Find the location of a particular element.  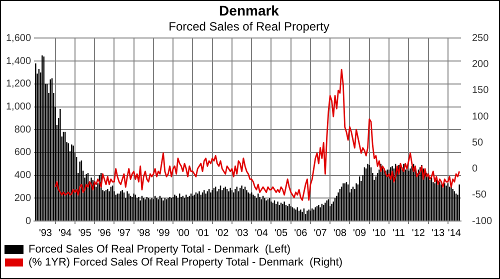

x-tick-label: '99 is located at coordinates (163, 233).